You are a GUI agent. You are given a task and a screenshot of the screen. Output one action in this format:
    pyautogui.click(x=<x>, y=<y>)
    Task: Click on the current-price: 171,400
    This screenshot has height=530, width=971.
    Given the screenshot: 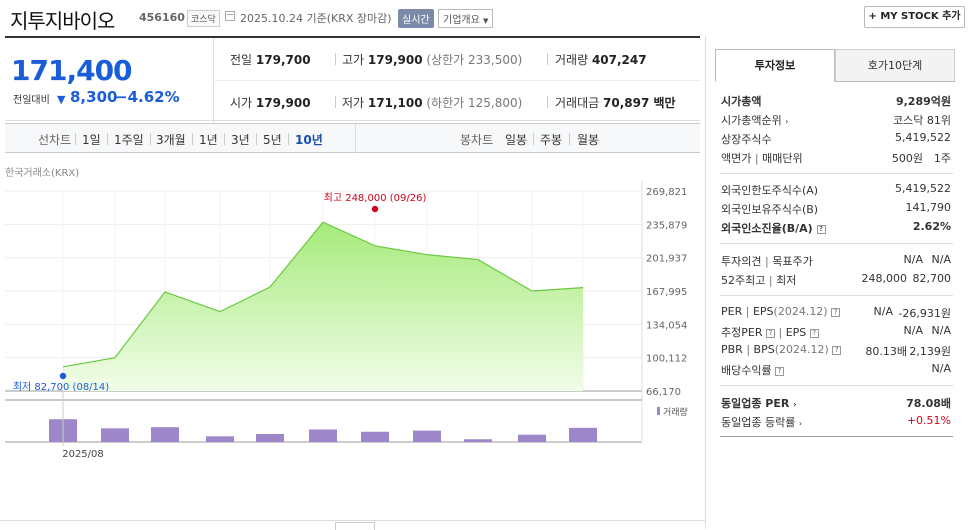 What is the action you would take?
    pyautogui.click(x=72, y=70)
    